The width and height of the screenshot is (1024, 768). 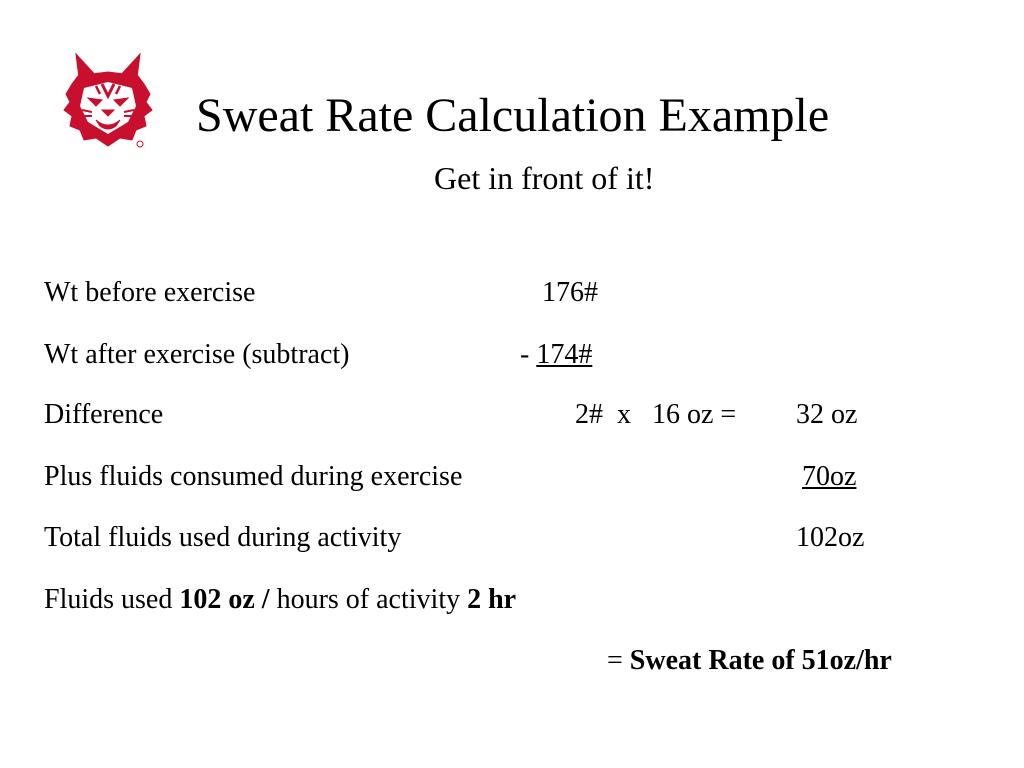 I want to click on wt-after-value: 174#, so click(x=564, y=354).